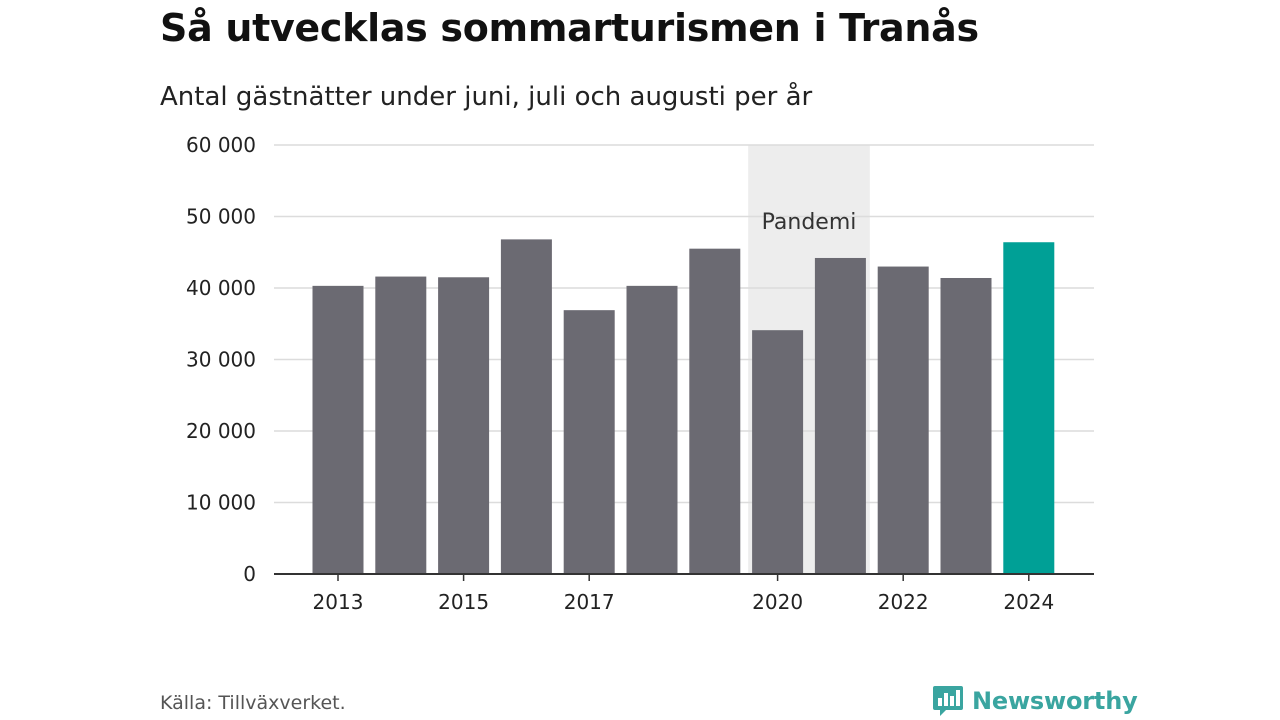 The height and width of the screenshot is (720, 1280). What do you see at coordinates (715, 411) in the screenshot?
I see `bar-2019` at bounding box center [715, 411].